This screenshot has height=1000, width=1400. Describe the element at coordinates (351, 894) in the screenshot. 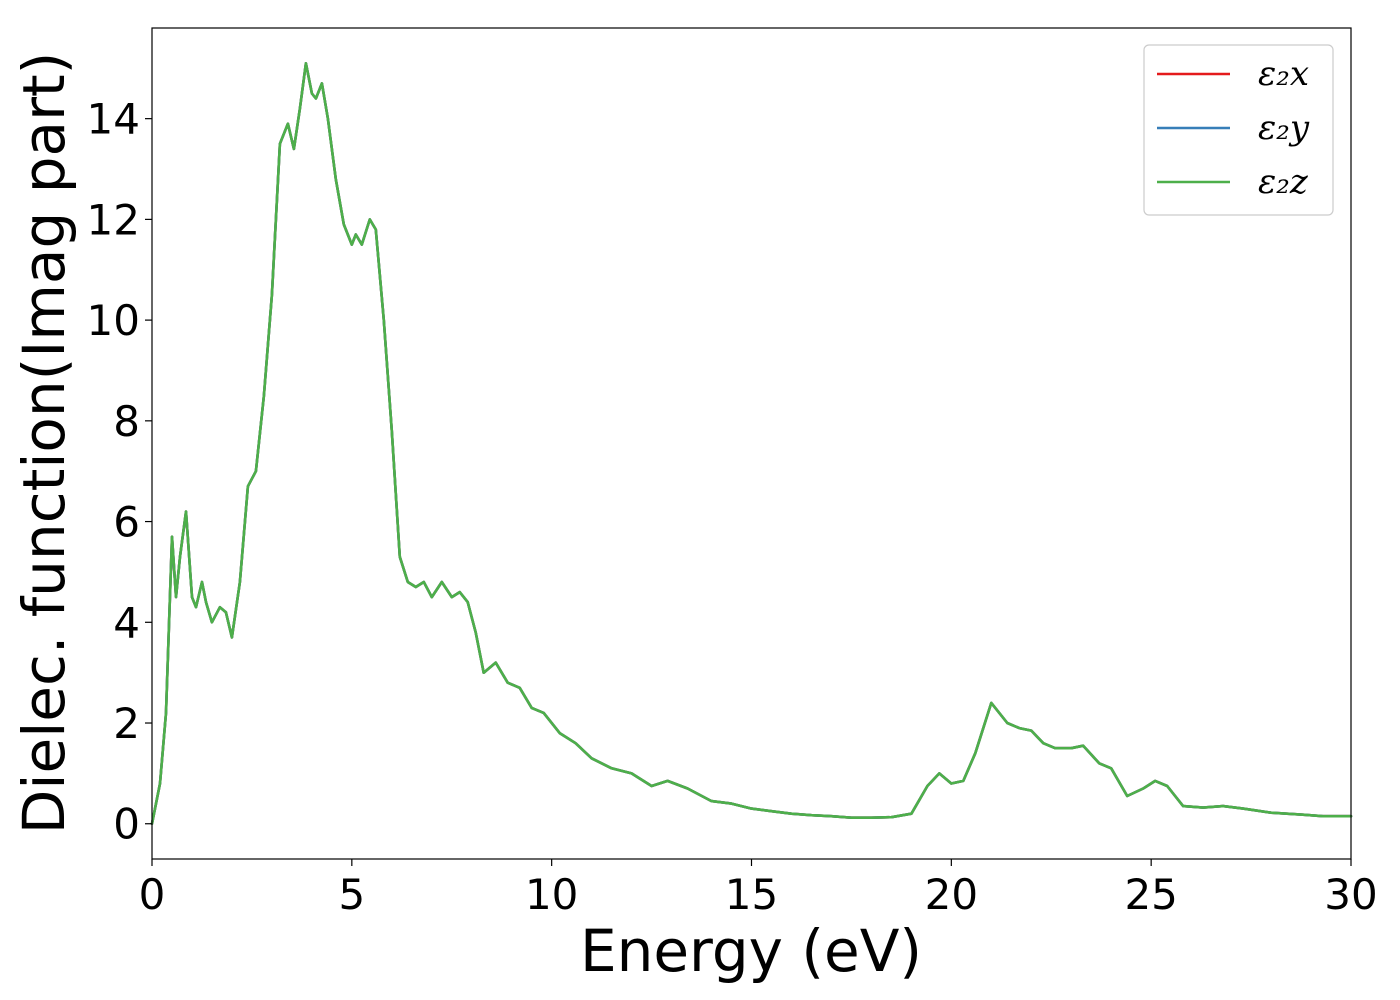

I see `x-tick-label: 5` at that location.